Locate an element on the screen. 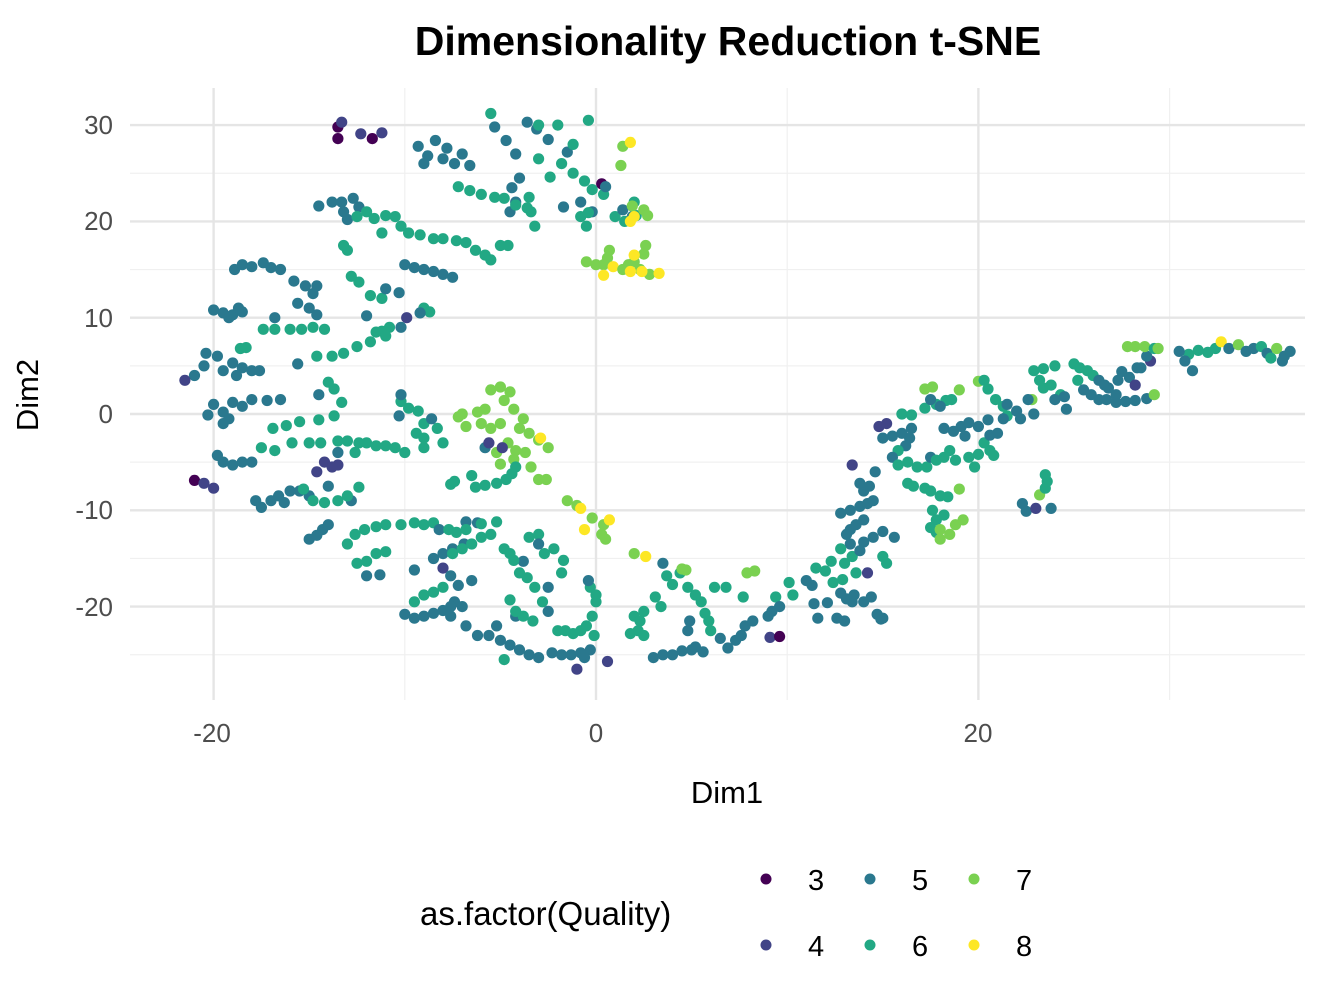 The width and height of the screenshot is (1344, 1008). chart-title: Dimensionality Reduction t-SNE is located at coordinates (728, 41).